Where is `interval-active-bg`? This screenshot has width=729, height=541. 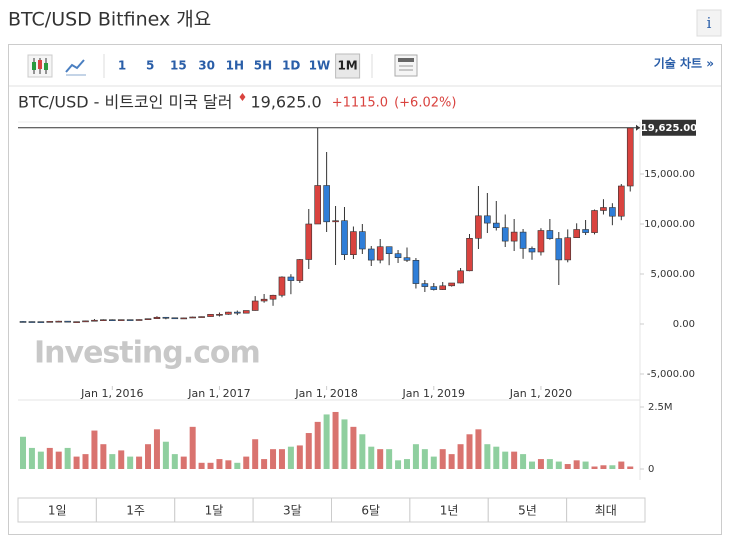 interval-active-bg is located at coordinates (348, 66).